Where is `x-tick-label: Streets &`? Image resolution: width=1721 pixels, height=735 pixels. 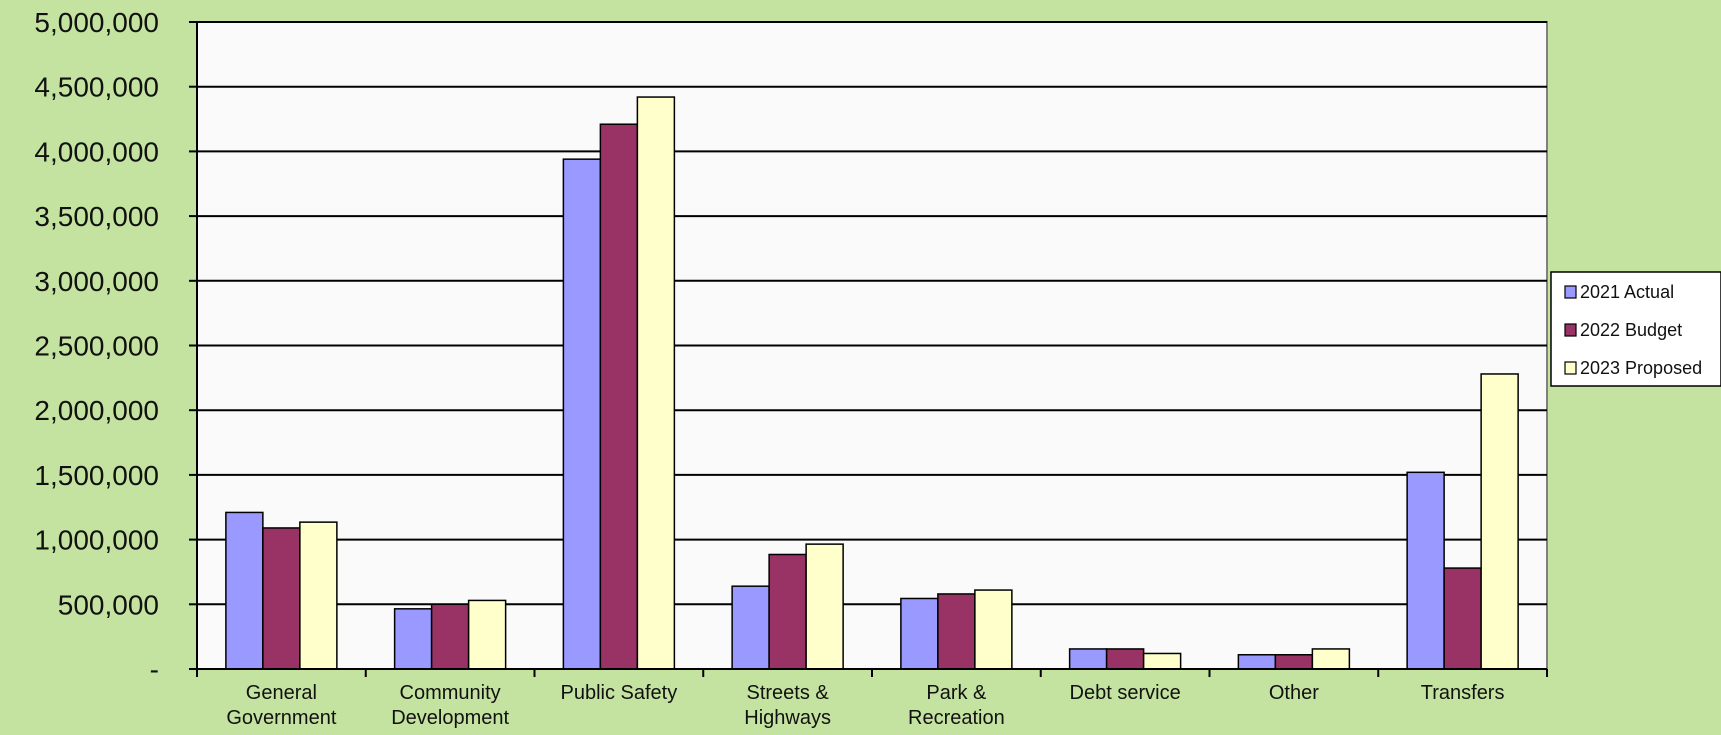
x-tick-label: Streets & is located at coordinates (787, 693).